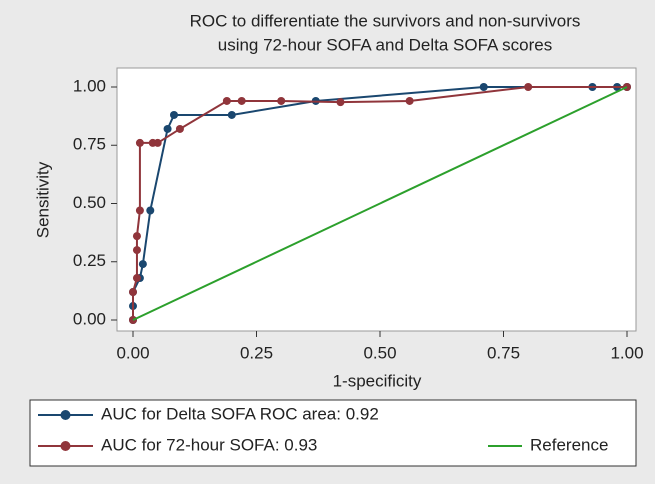 The width and height of the screenshot is (655, 484). What do you see at coordinates (89, 260) in the screenshot?
I see `y-tick-label: 0.25` at bounding box center [89, 260].